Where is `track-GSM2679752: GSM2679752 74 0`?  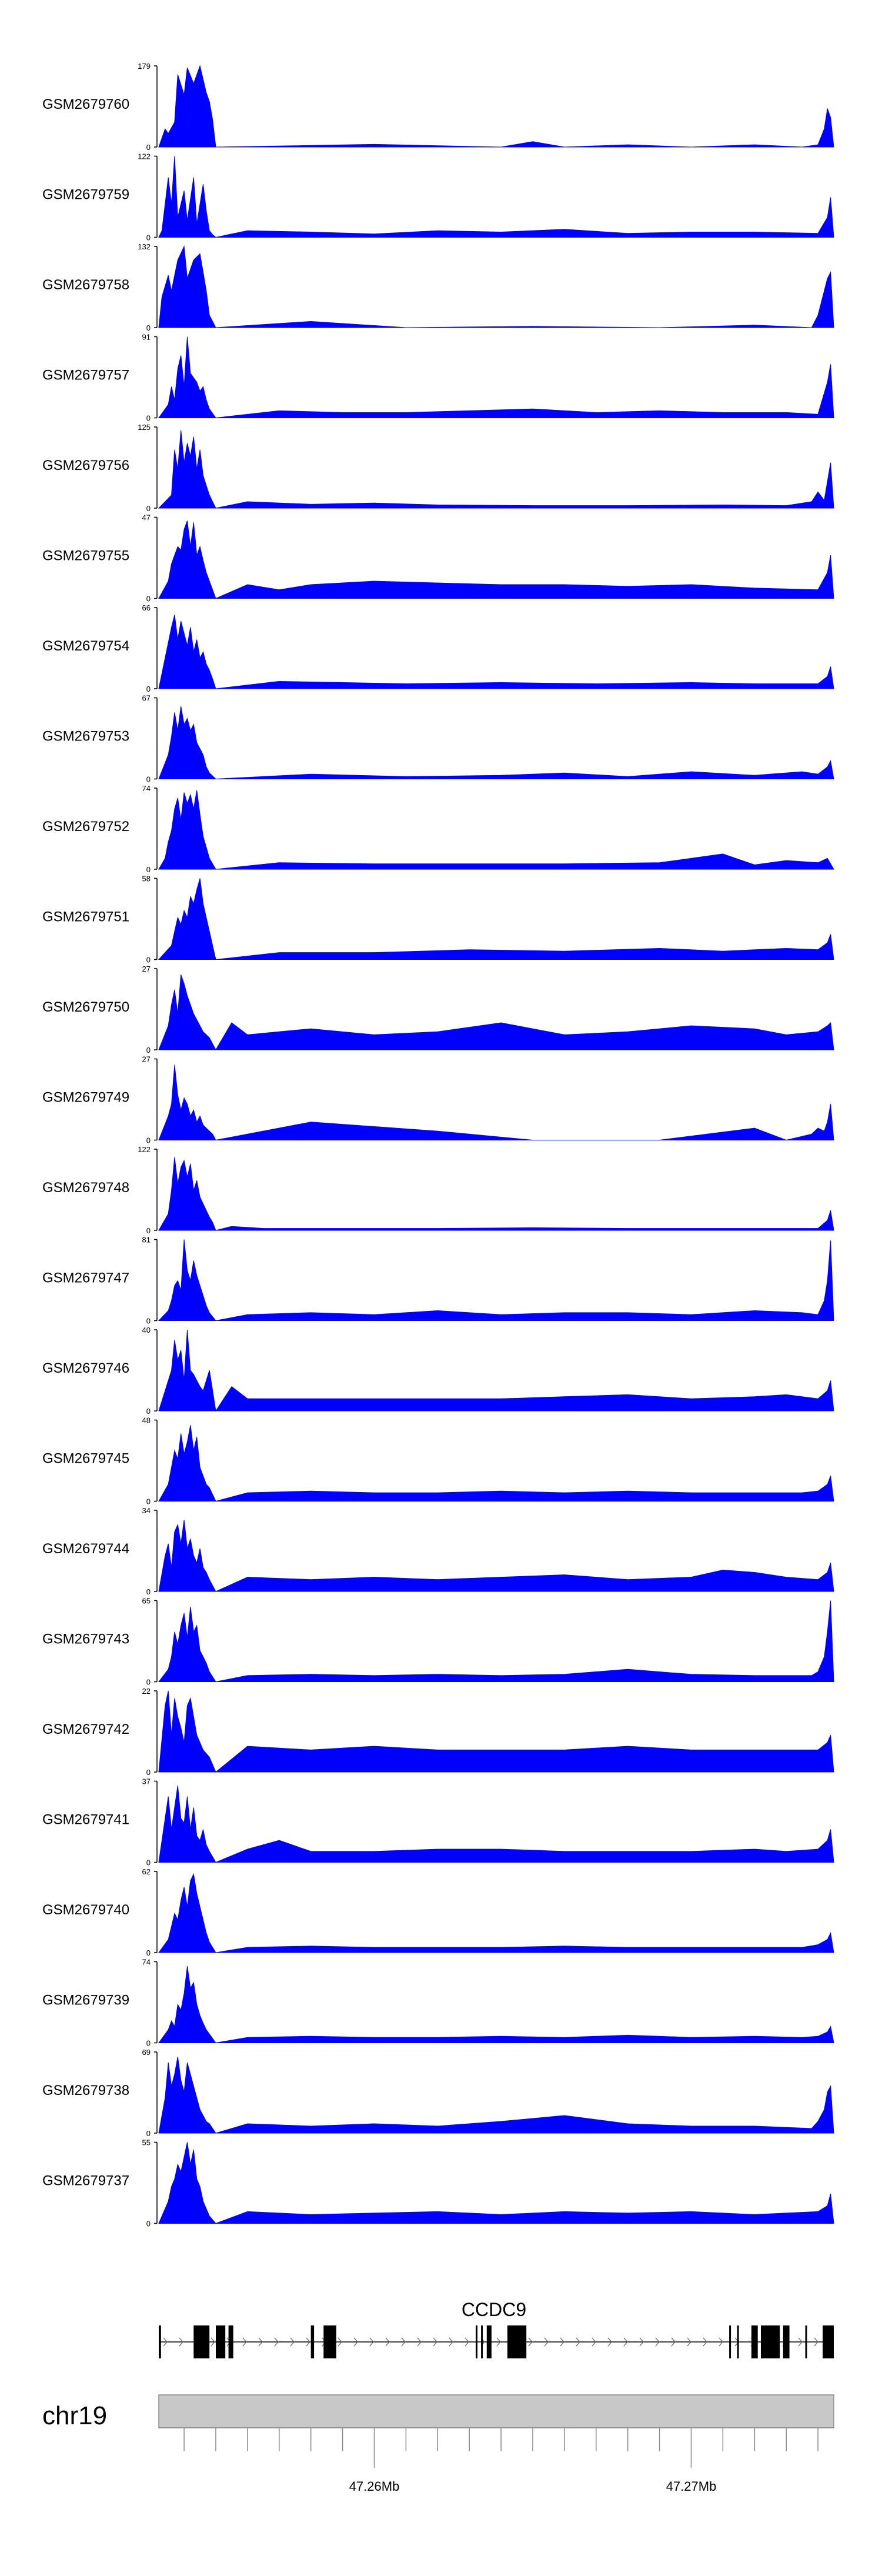
track-GSM2679752: GSM2679752 74 0 is located at coordinates (438, 829).